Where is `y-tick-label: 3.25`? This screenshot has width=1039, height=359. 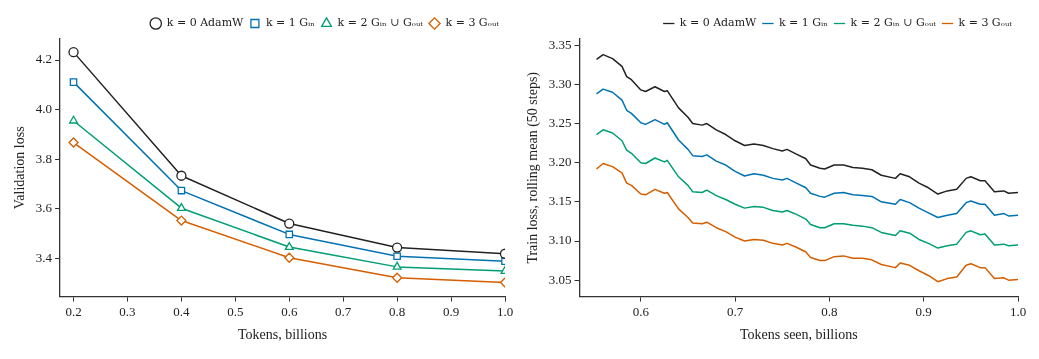
y-tick-label: 3.25 is located at coordinates (560, 122).